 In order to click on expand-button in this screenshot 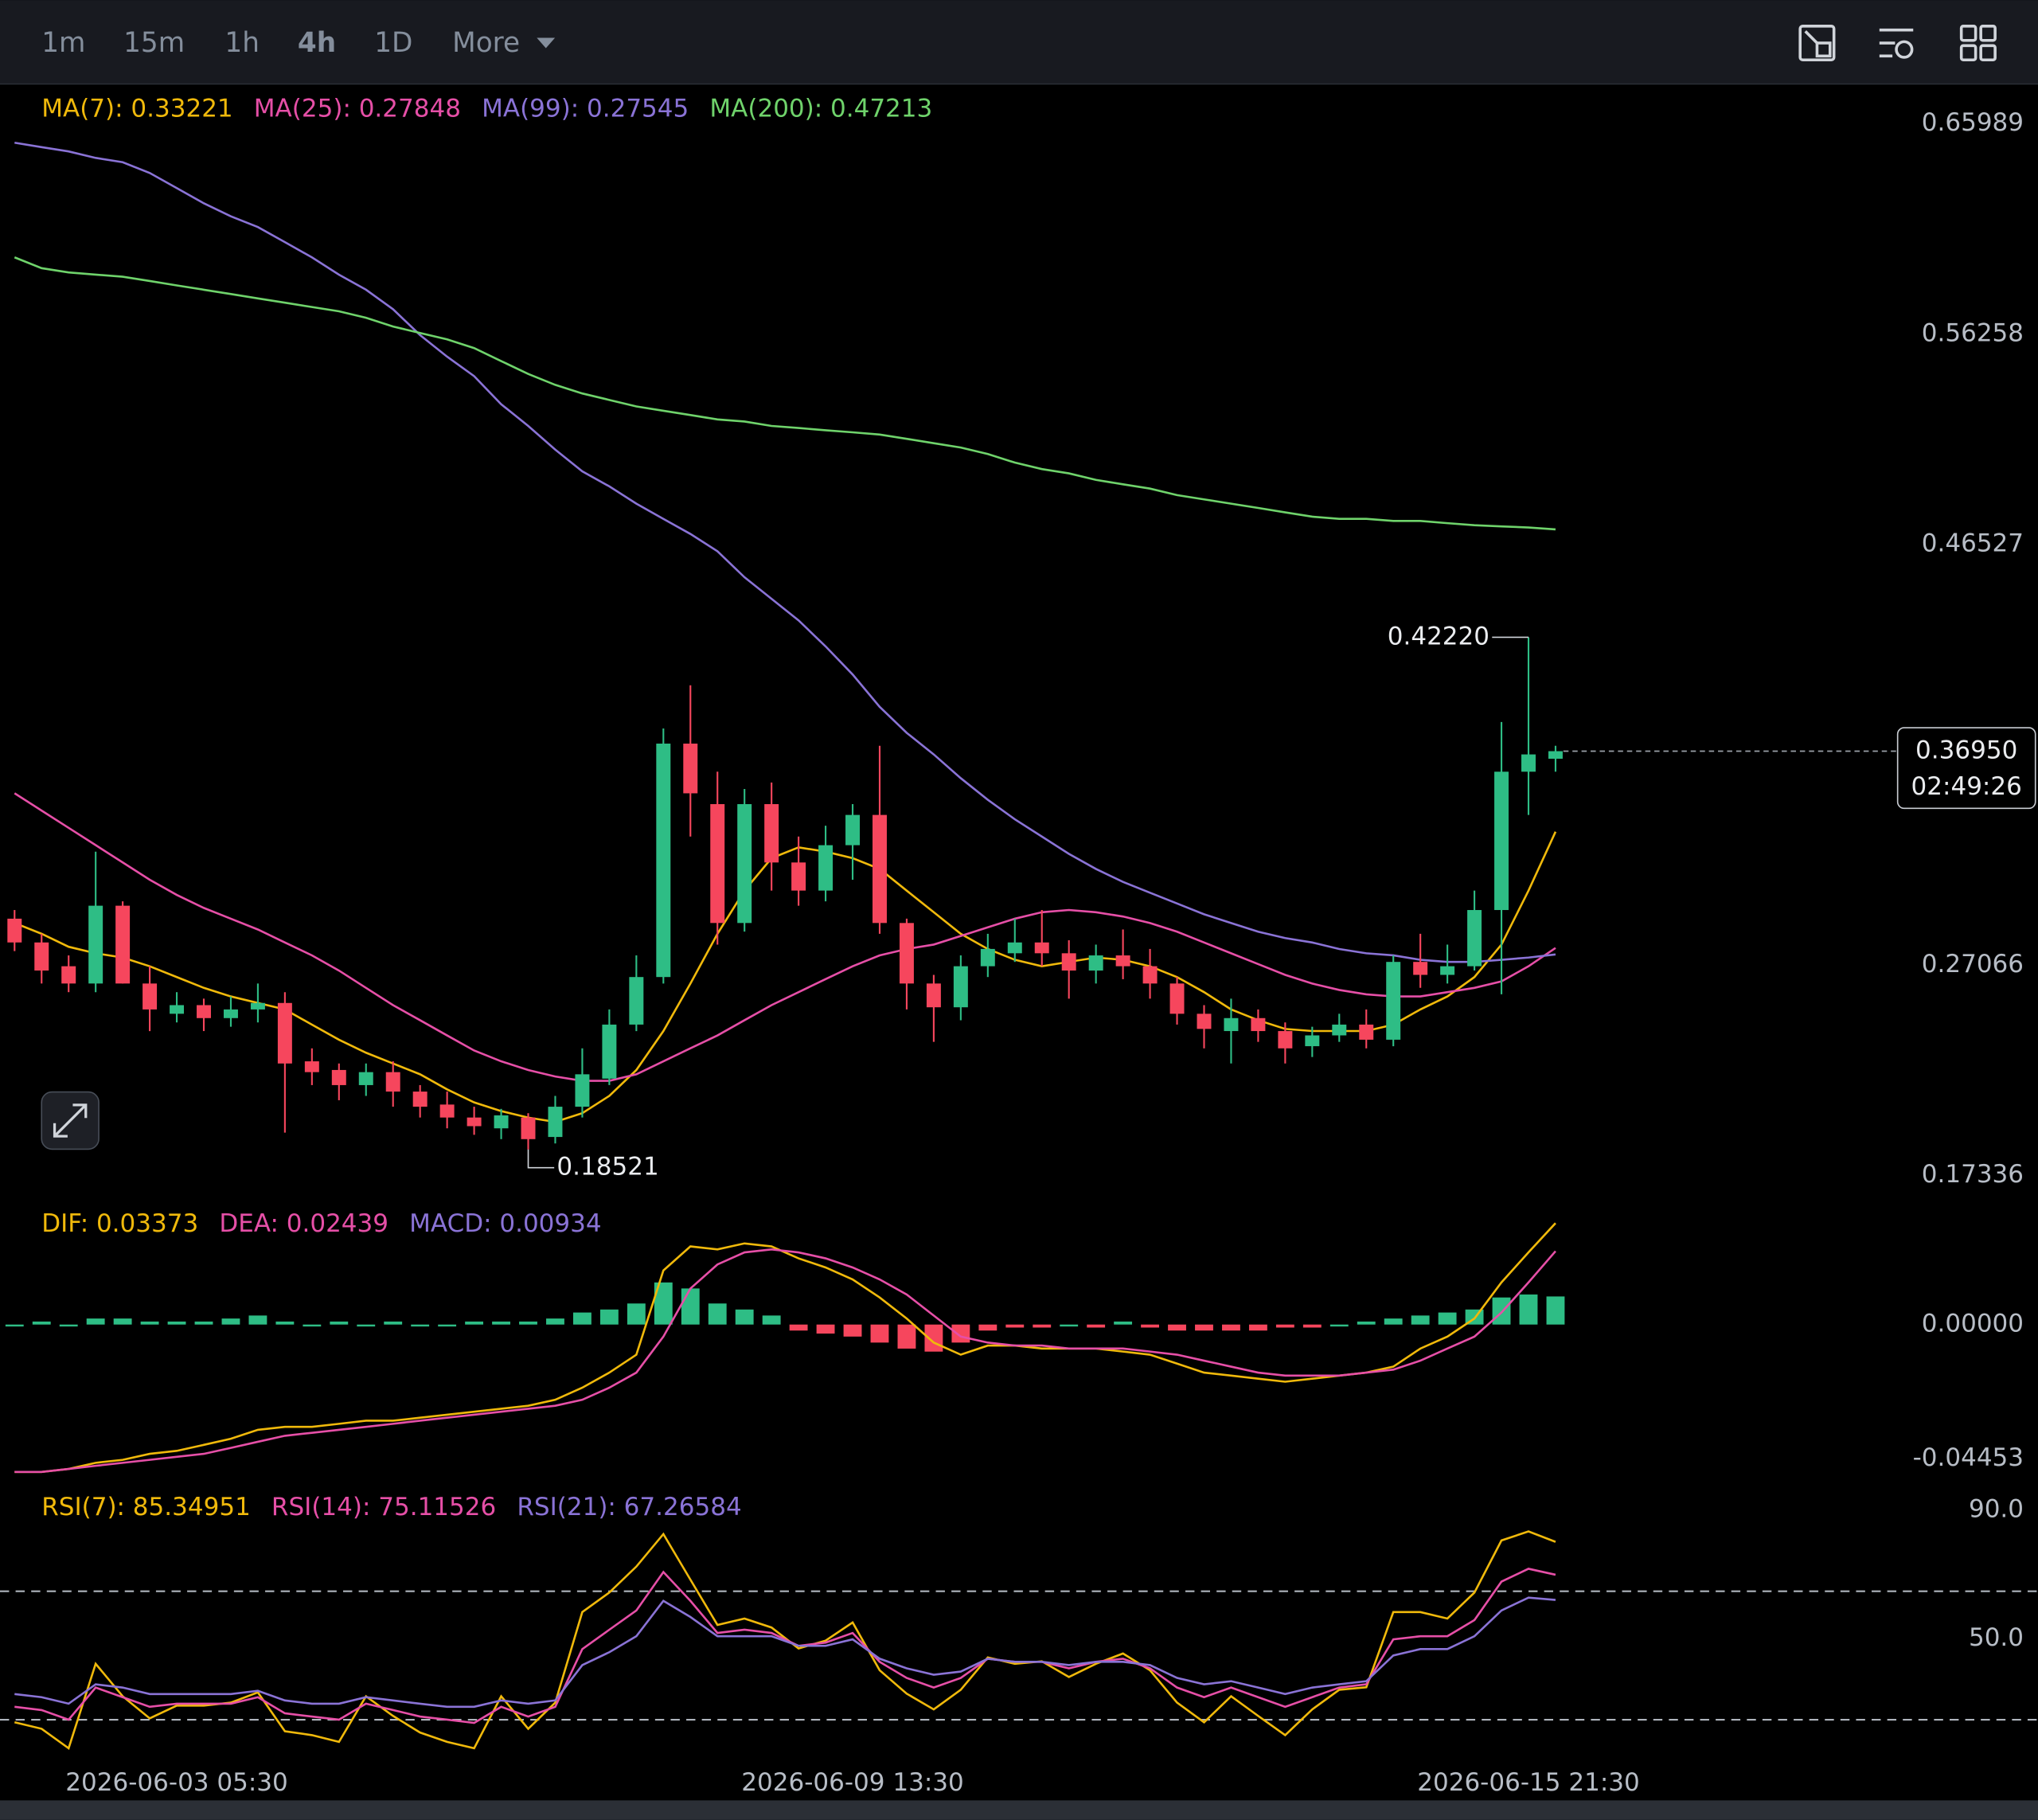, I will do `click(71, 1120)`.